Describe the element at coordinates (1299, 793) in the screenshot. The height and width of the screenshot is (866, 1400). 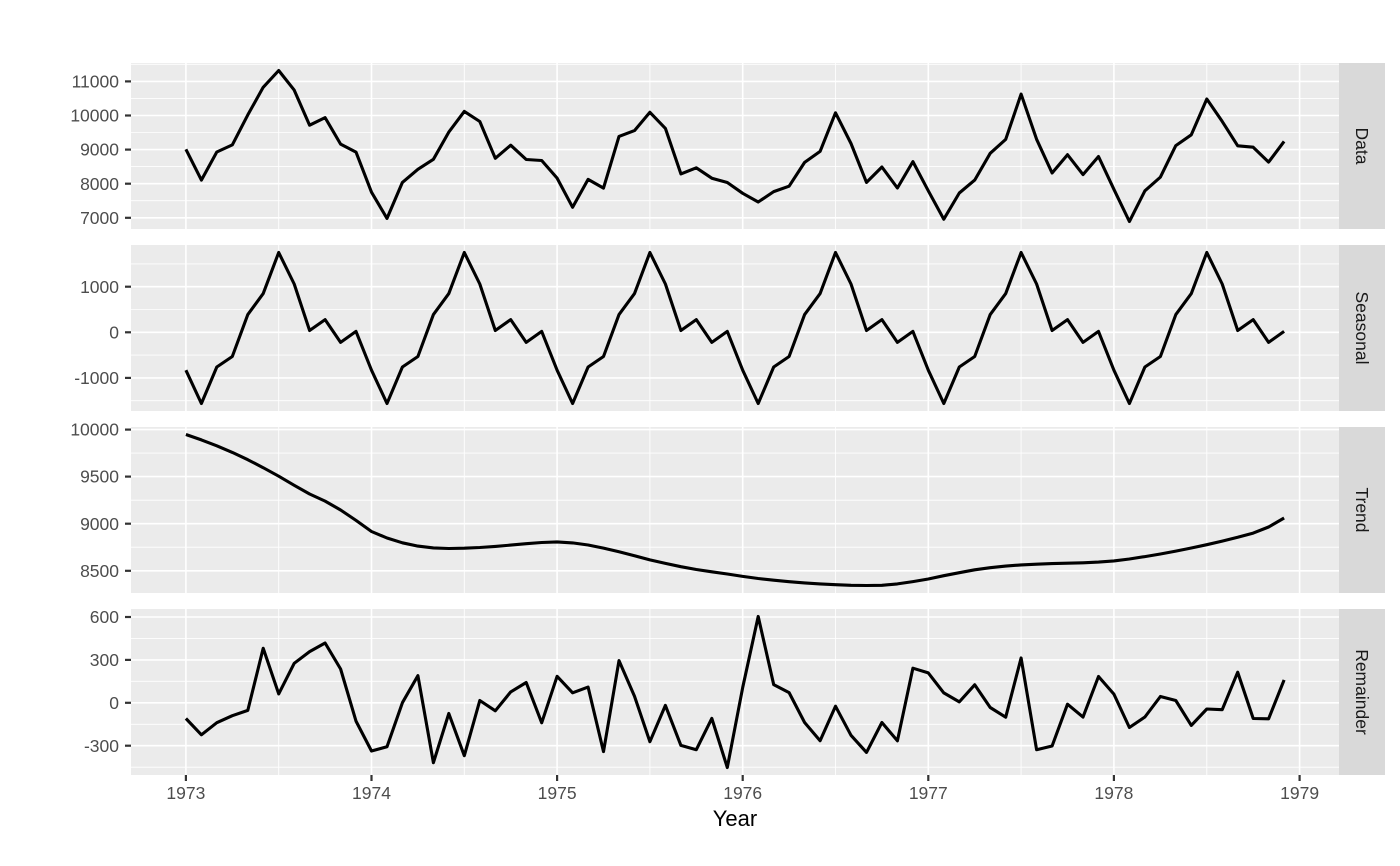
I see `x-tick-label: 1979` at that location.